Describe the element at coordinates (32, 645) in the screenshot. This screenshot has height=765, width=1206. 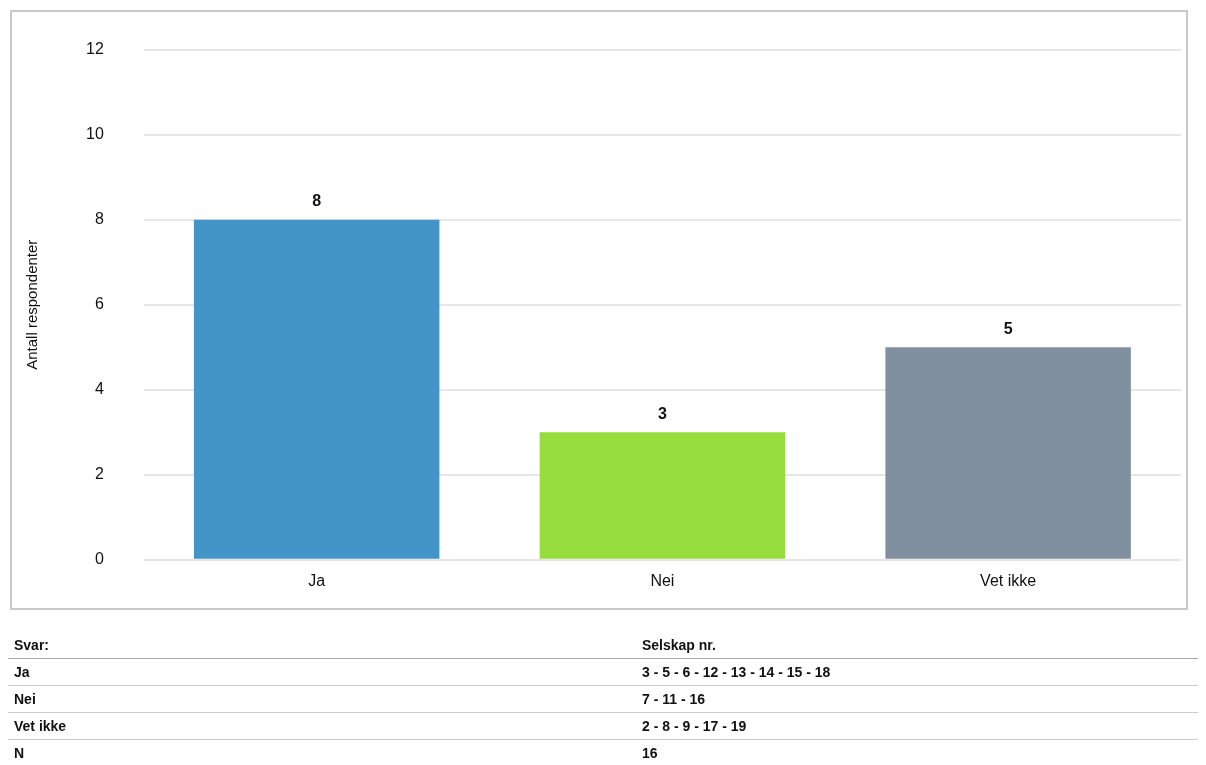
I see `text: Svar:` at that location.